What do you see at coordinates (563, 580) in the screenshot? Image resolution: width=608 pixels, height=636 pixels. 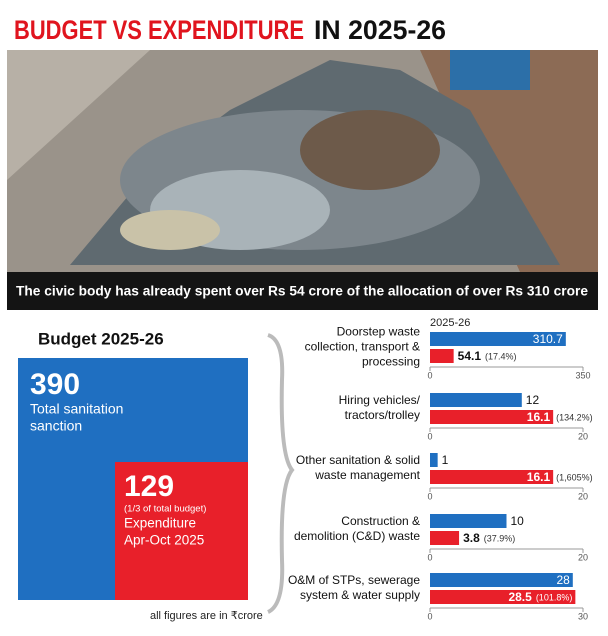 I see `value-label: 28` at bounding box center [563, 580].